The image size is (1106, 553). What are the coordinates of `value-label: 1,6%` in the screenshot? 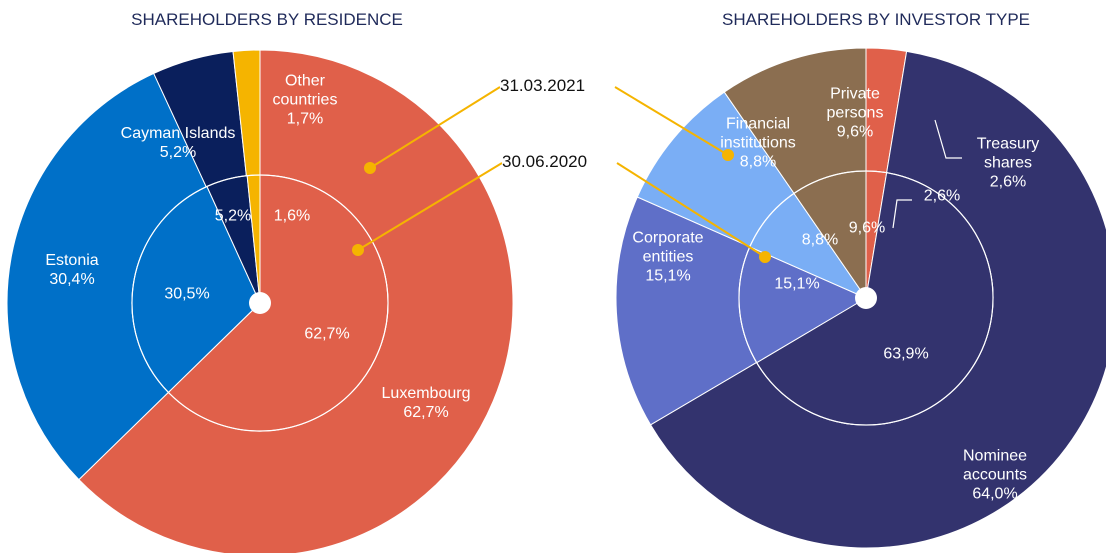 It's located at (292, 216).